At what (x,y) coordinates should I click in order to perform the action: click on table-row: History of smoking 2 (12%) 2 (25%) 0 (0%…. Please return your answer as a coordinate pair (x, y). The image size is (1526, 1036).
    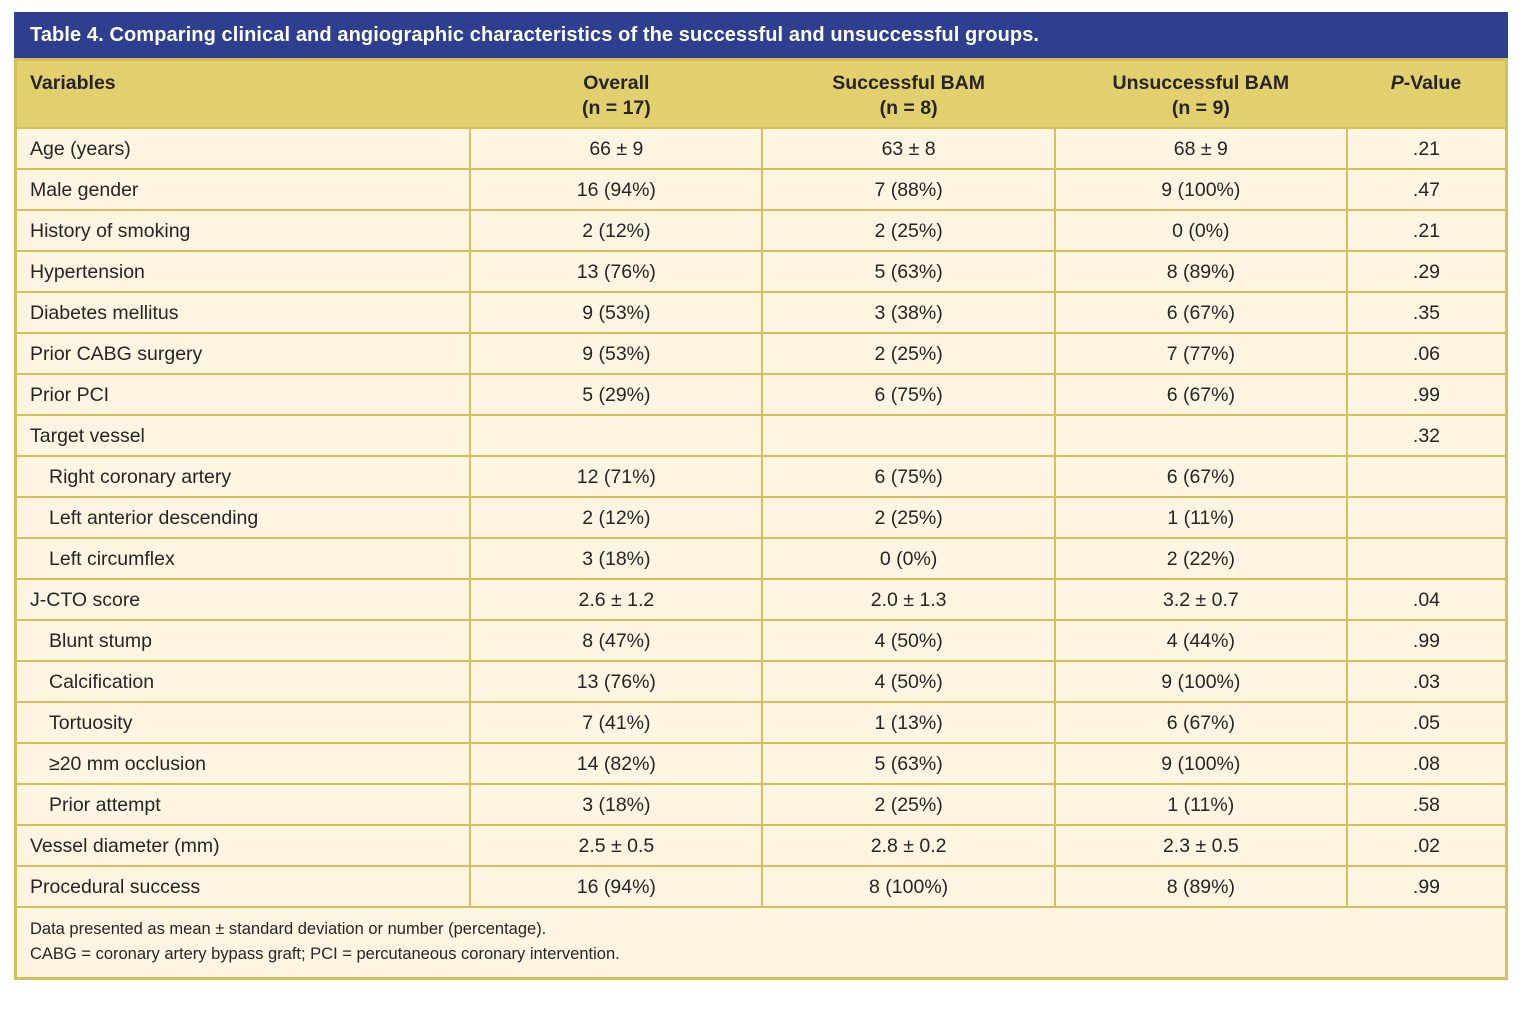
    Looking at the image, I should click on (761, 230).